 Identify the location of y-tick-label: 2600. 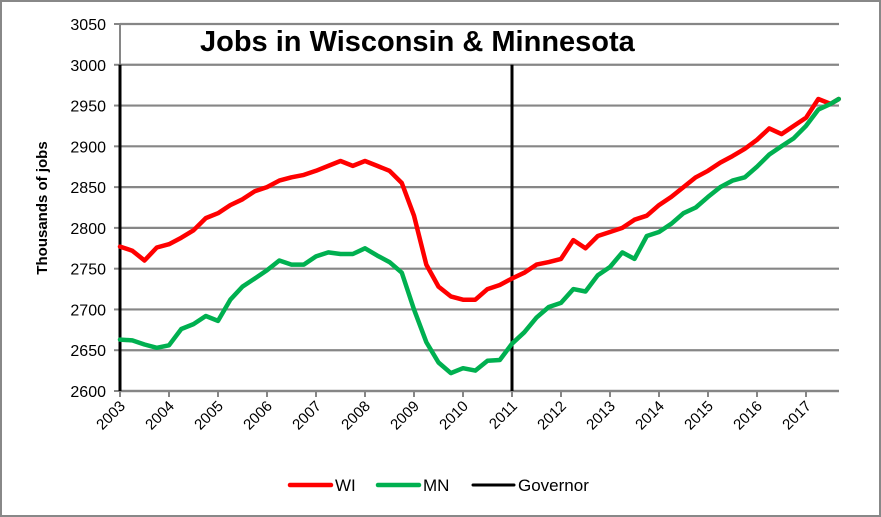
(88, 392).